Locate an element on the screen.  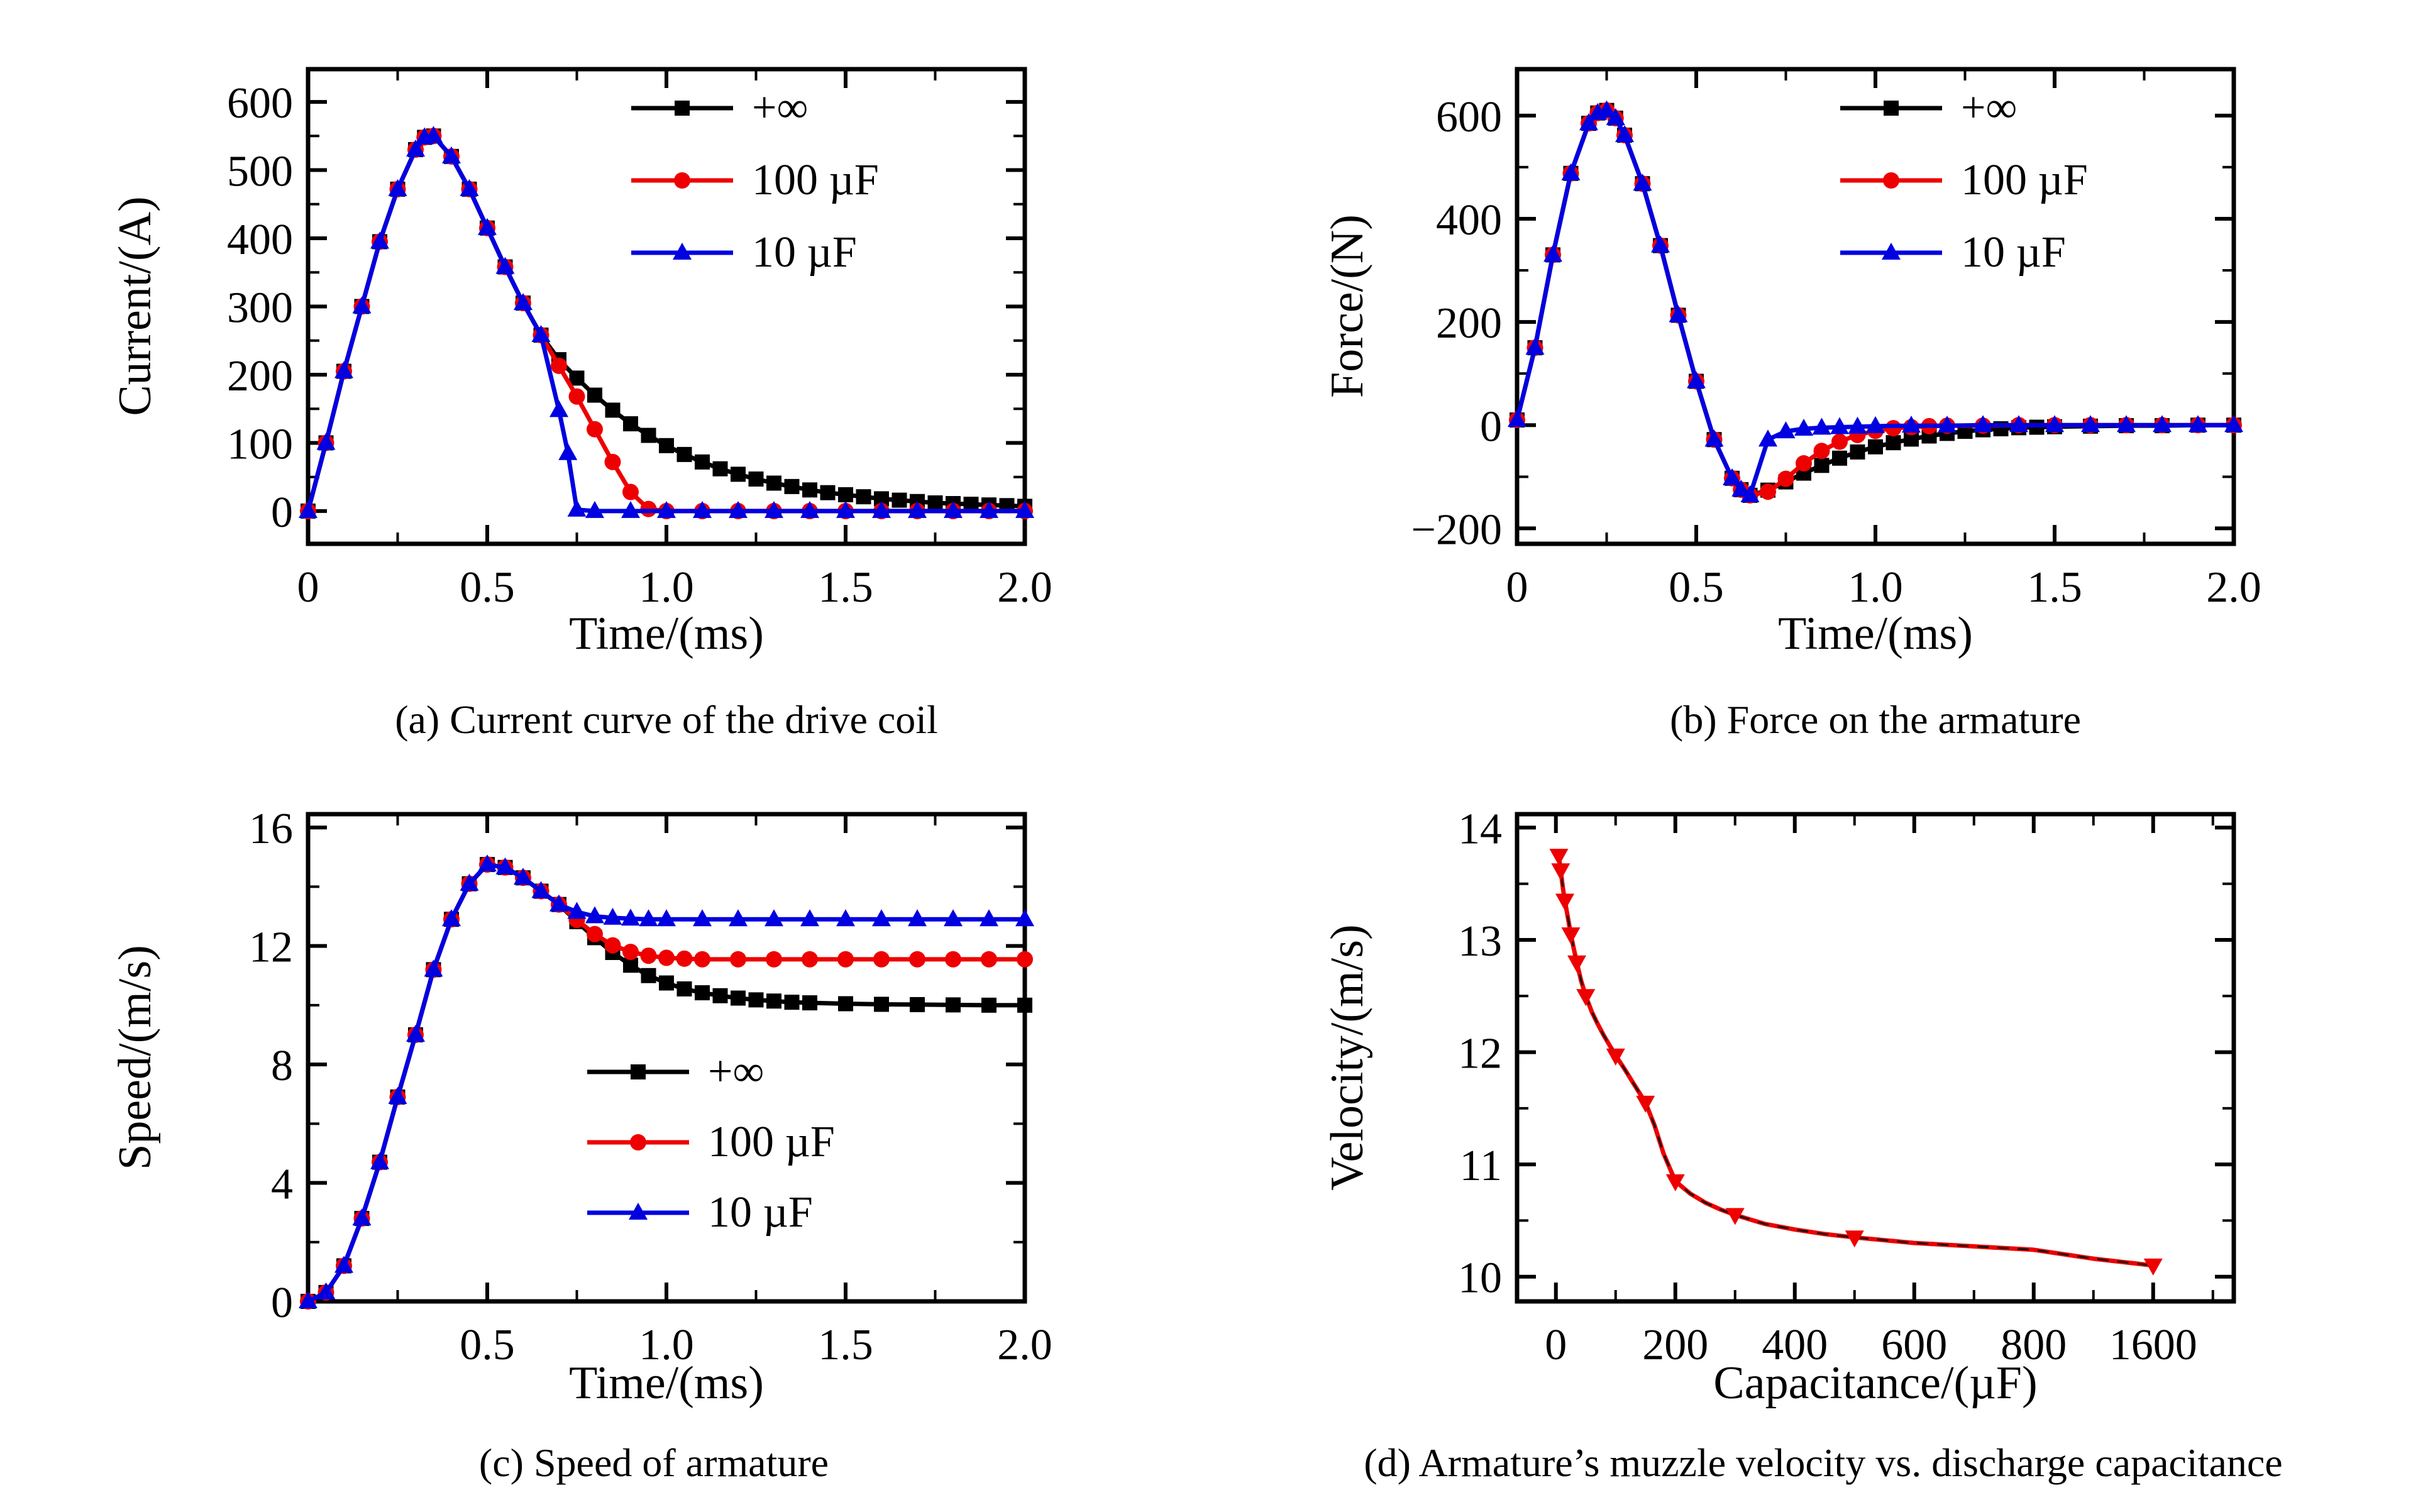
y-tick-label: 4 is located at coordinates (282, 1185).